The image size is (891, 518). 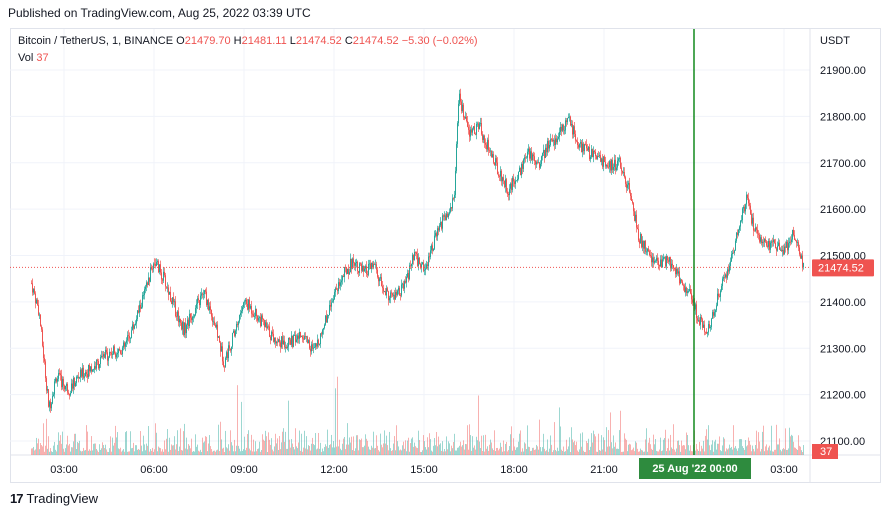 What do you see at coordinates (96, 41) in the screenshot?
I see `symbol-label: Bitcoin / TetherUS, 1, BINANCE` at bounding box center [96, 41].